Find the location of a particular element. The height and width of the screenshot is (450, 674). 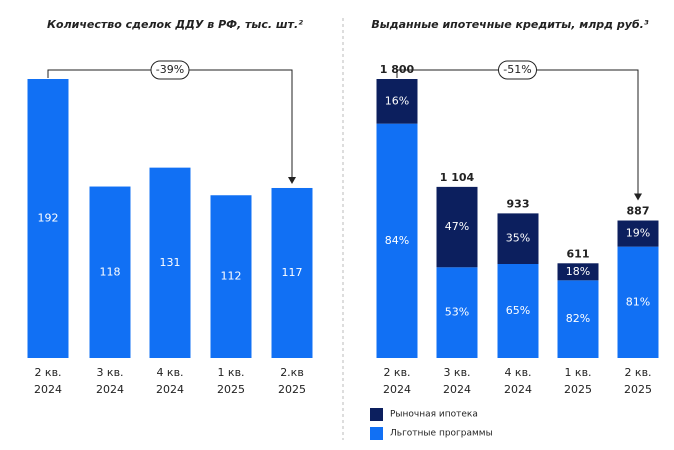

data-label: 53% is located at coordinates (457, 312).